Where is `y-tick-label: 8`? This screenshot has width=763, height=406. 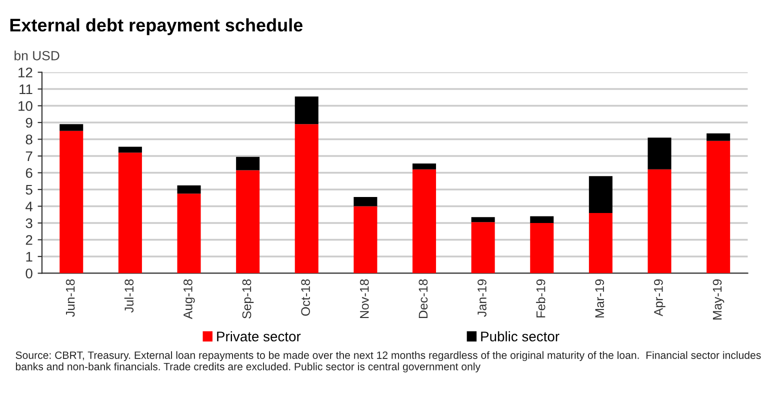
y-tick-label: 8 is located at coordinates (29, 139).